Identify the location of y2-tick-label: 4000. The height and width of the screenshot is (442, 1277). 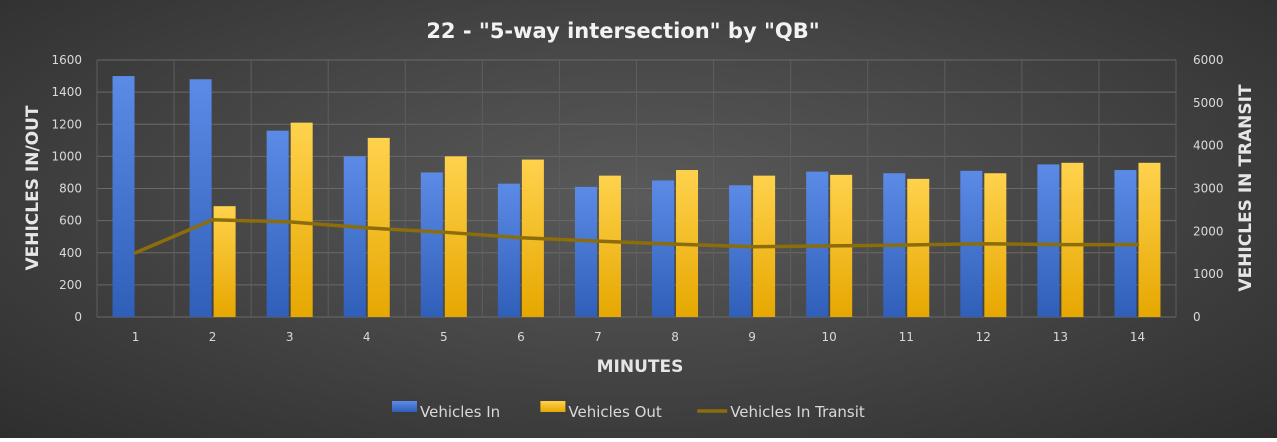
(1208, 146).